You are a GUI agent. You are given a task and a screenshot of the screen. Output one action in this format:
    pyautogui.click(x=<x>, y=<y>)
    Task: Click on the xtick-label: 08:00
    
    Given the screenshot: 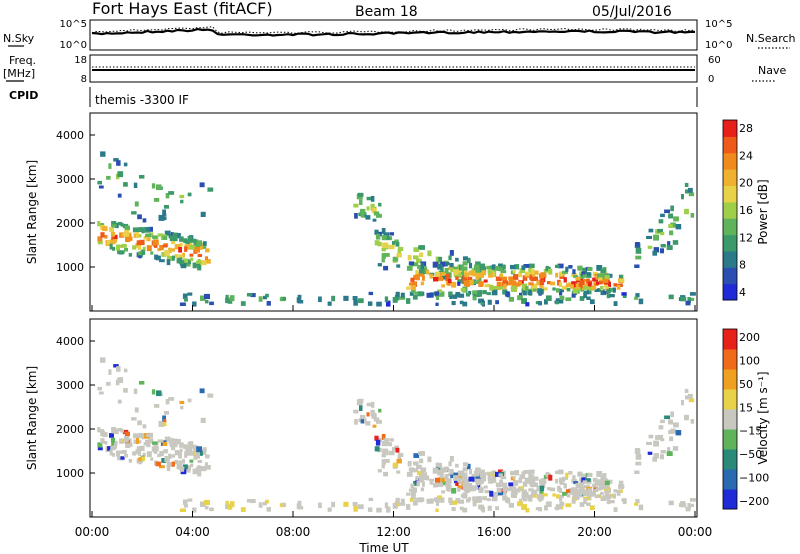 What is the action you would take?
    pyautogui.click(x=293, y=532)
    